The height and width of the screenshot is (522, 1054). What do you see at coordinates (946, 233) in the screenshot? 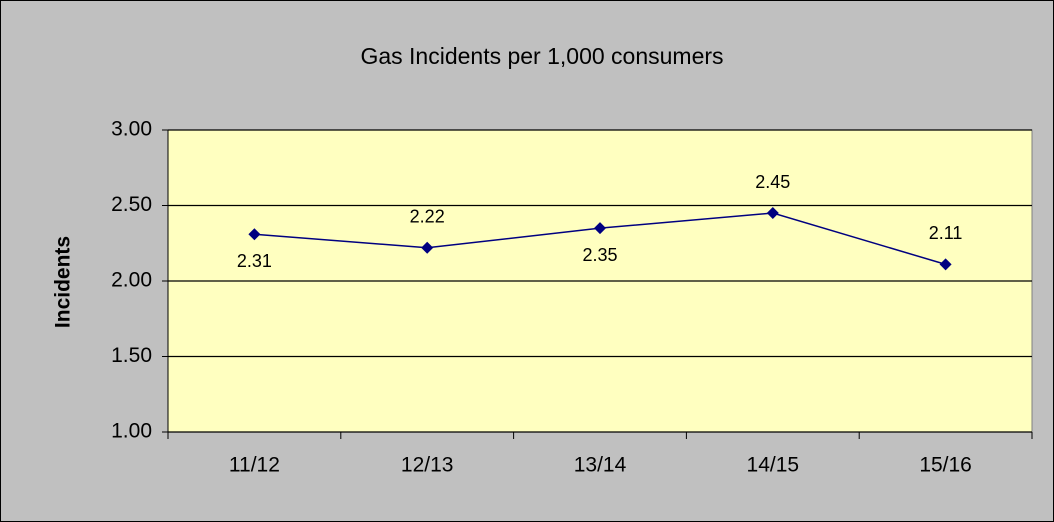
I see `data-label: 2.11` at bounding box center [946, 233].